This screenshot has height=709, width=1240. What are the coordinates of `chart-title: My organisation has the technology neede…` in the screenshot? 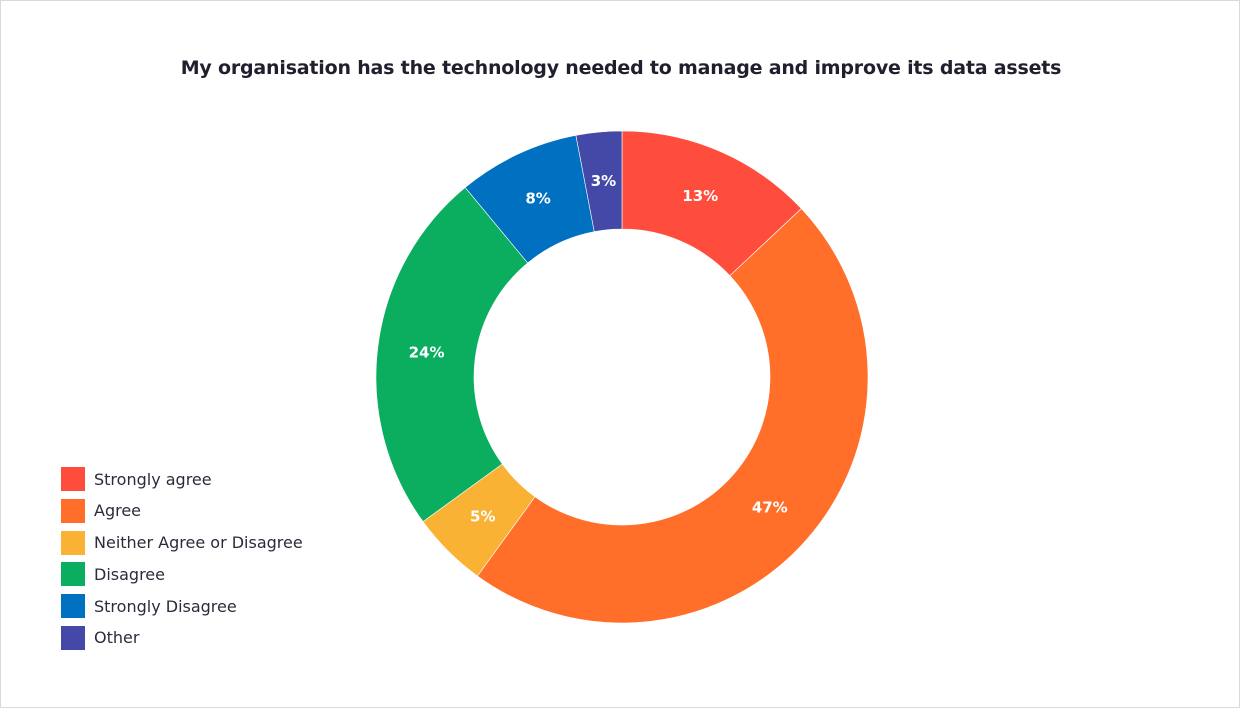 It's located at (621, 68).